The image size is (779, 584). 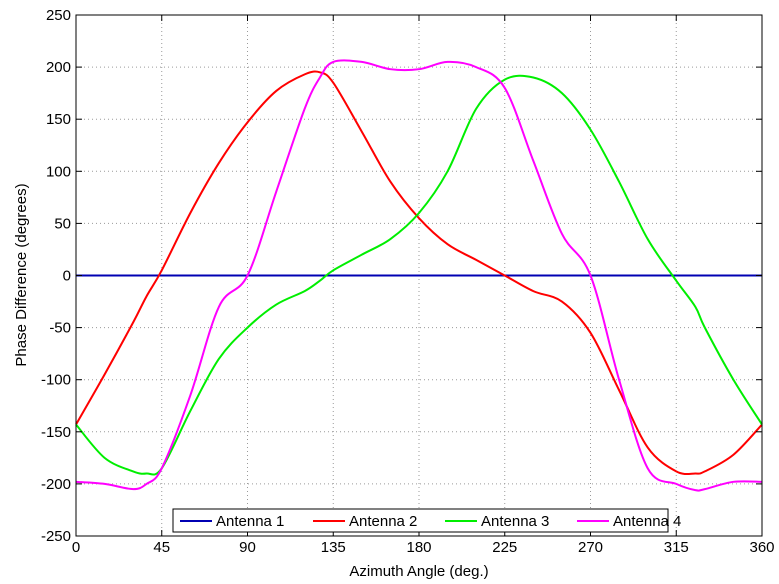 I want to click on x-tick-label: 225, so click(x=504, y=547).